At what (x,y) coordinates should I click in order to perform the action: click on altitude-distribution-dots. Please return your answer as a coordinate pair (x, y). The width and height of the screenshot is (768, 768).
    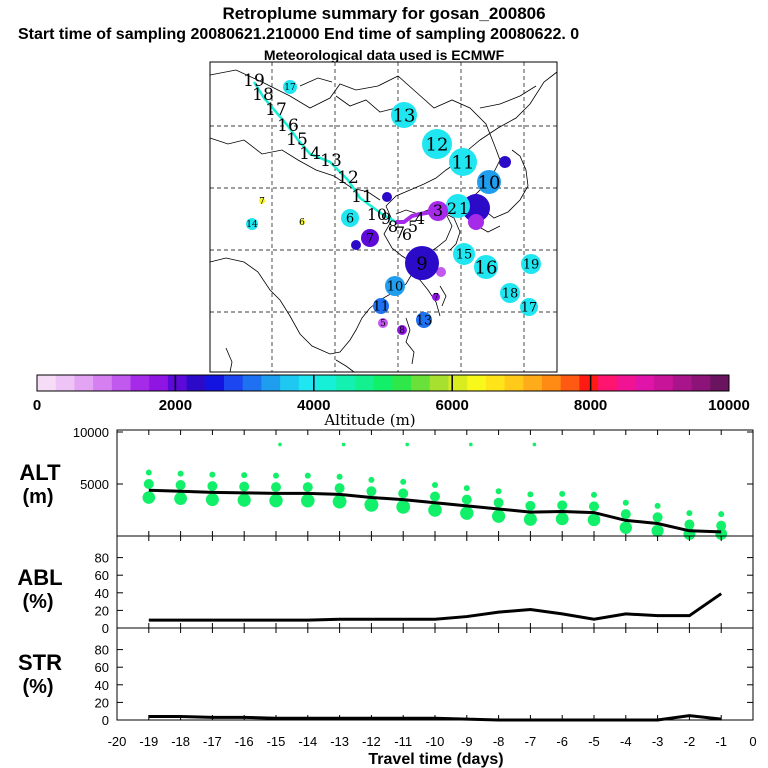
    Looking at the image, I should click on (435, 491).